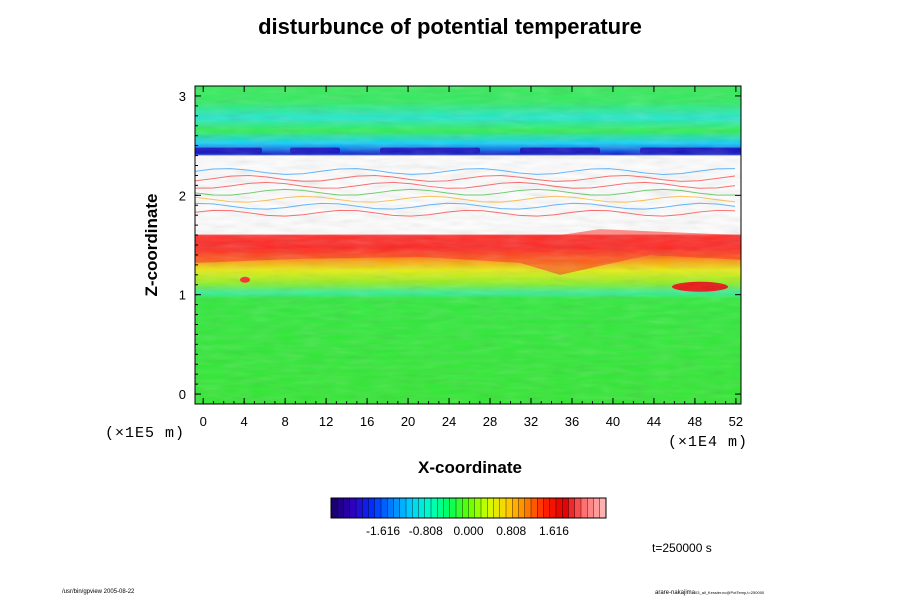 This screenshot has width=900, height=600. Describe the element at coordinates (730, 592) in the screenshot. I see `footer-source-sub: 03_all_Kessler.nc@PotTemp,t=250000` at that location.